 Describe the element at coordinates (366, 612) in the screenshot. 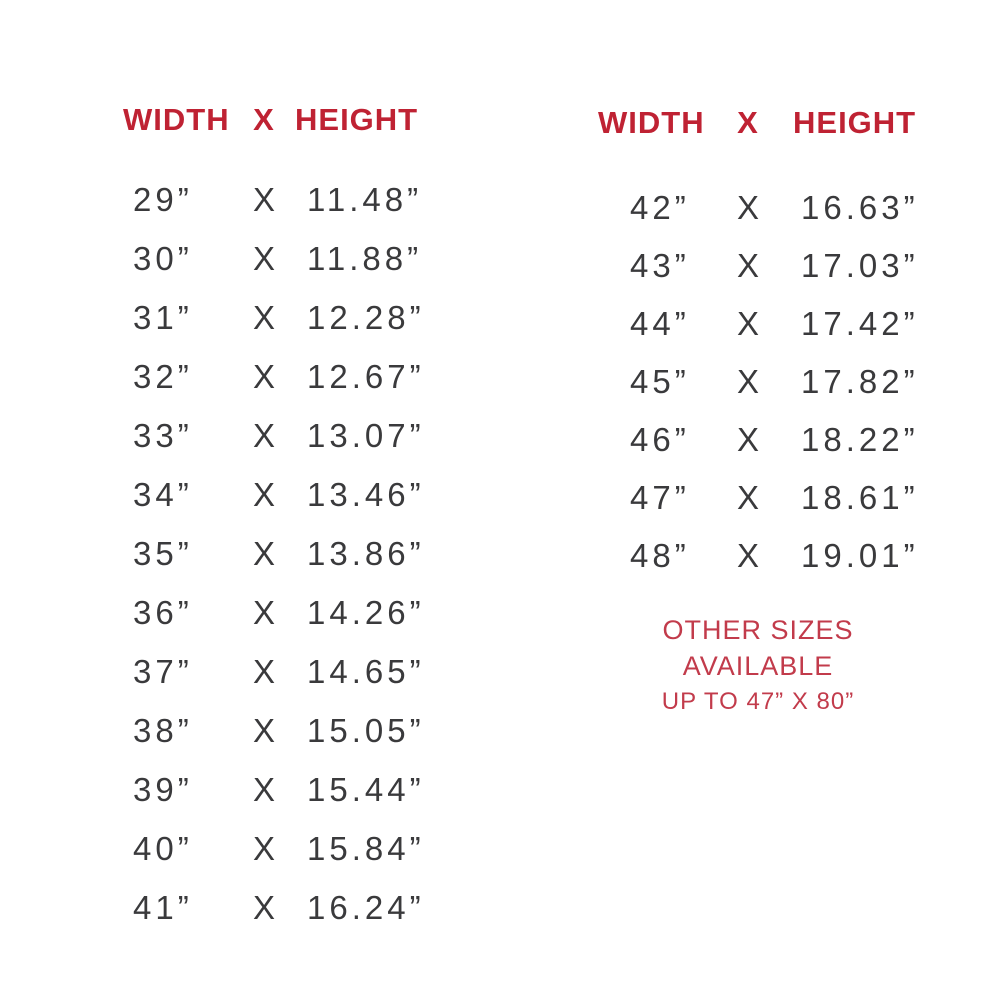

I see `size-row-height: 14.26”` at that location.